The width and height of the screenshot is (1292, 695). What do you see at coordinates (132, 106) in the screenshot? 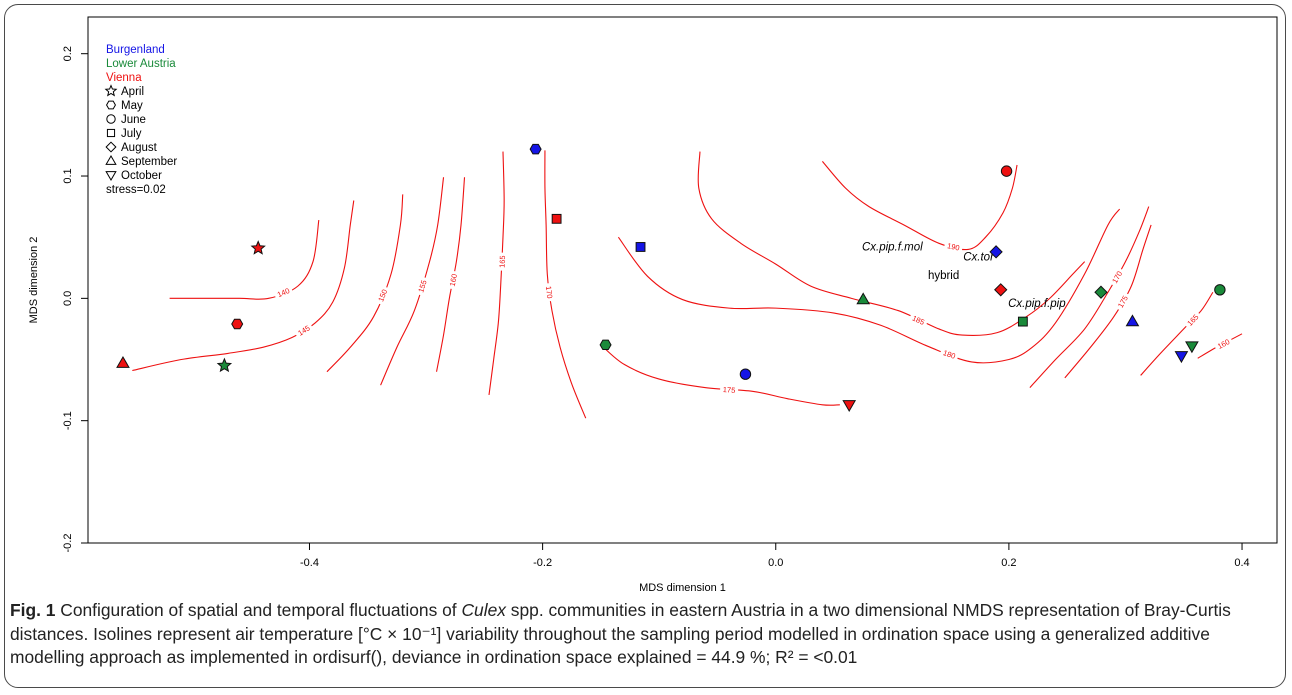
I see `legend-month-label: May` at bounding box center [132, 106].